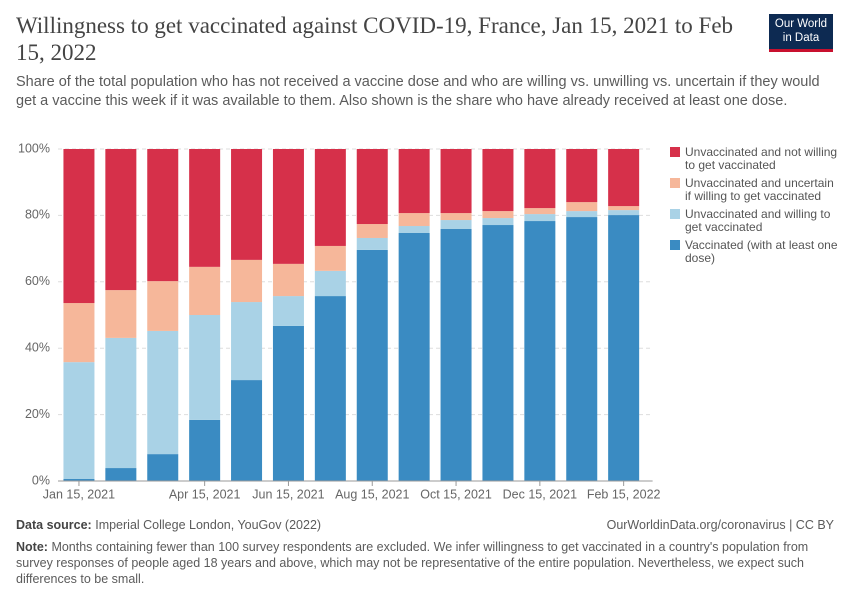  I want to click on legend-item: Vaccinated (with at least one dose), so click(755, 252).